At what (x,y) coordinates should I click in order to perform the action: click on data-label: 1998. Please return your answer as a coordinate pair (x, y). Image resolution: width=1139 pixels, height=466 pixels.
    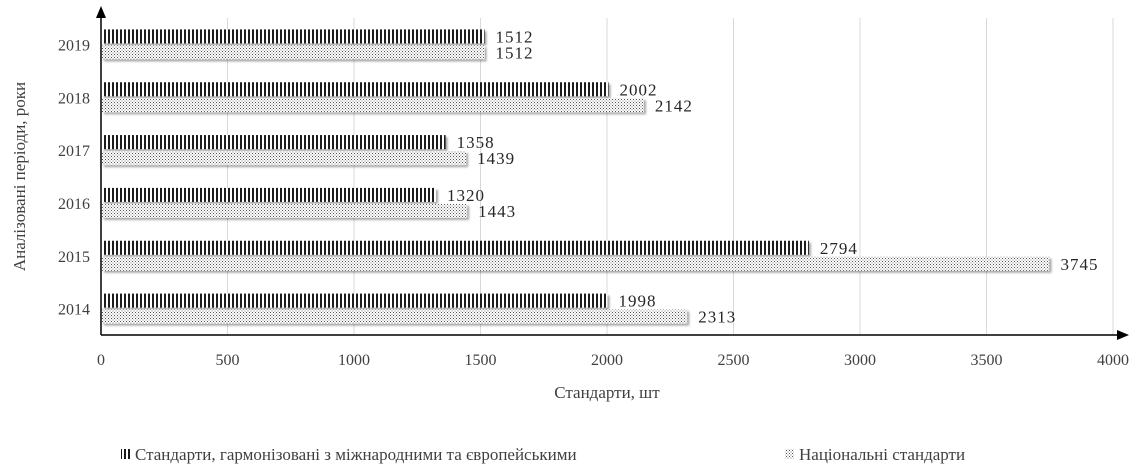
    Looking at the image, I should click on (637, 301).